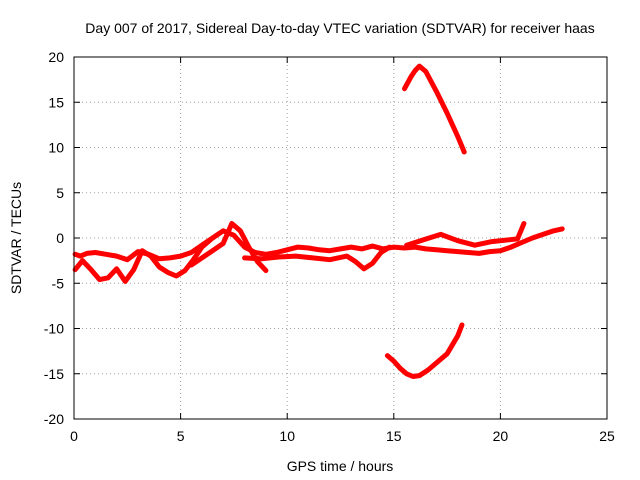 The height and width of the screenshot is (480, 640). I want to click on x-axis-label: GPS time / hours, so click(340, 466).